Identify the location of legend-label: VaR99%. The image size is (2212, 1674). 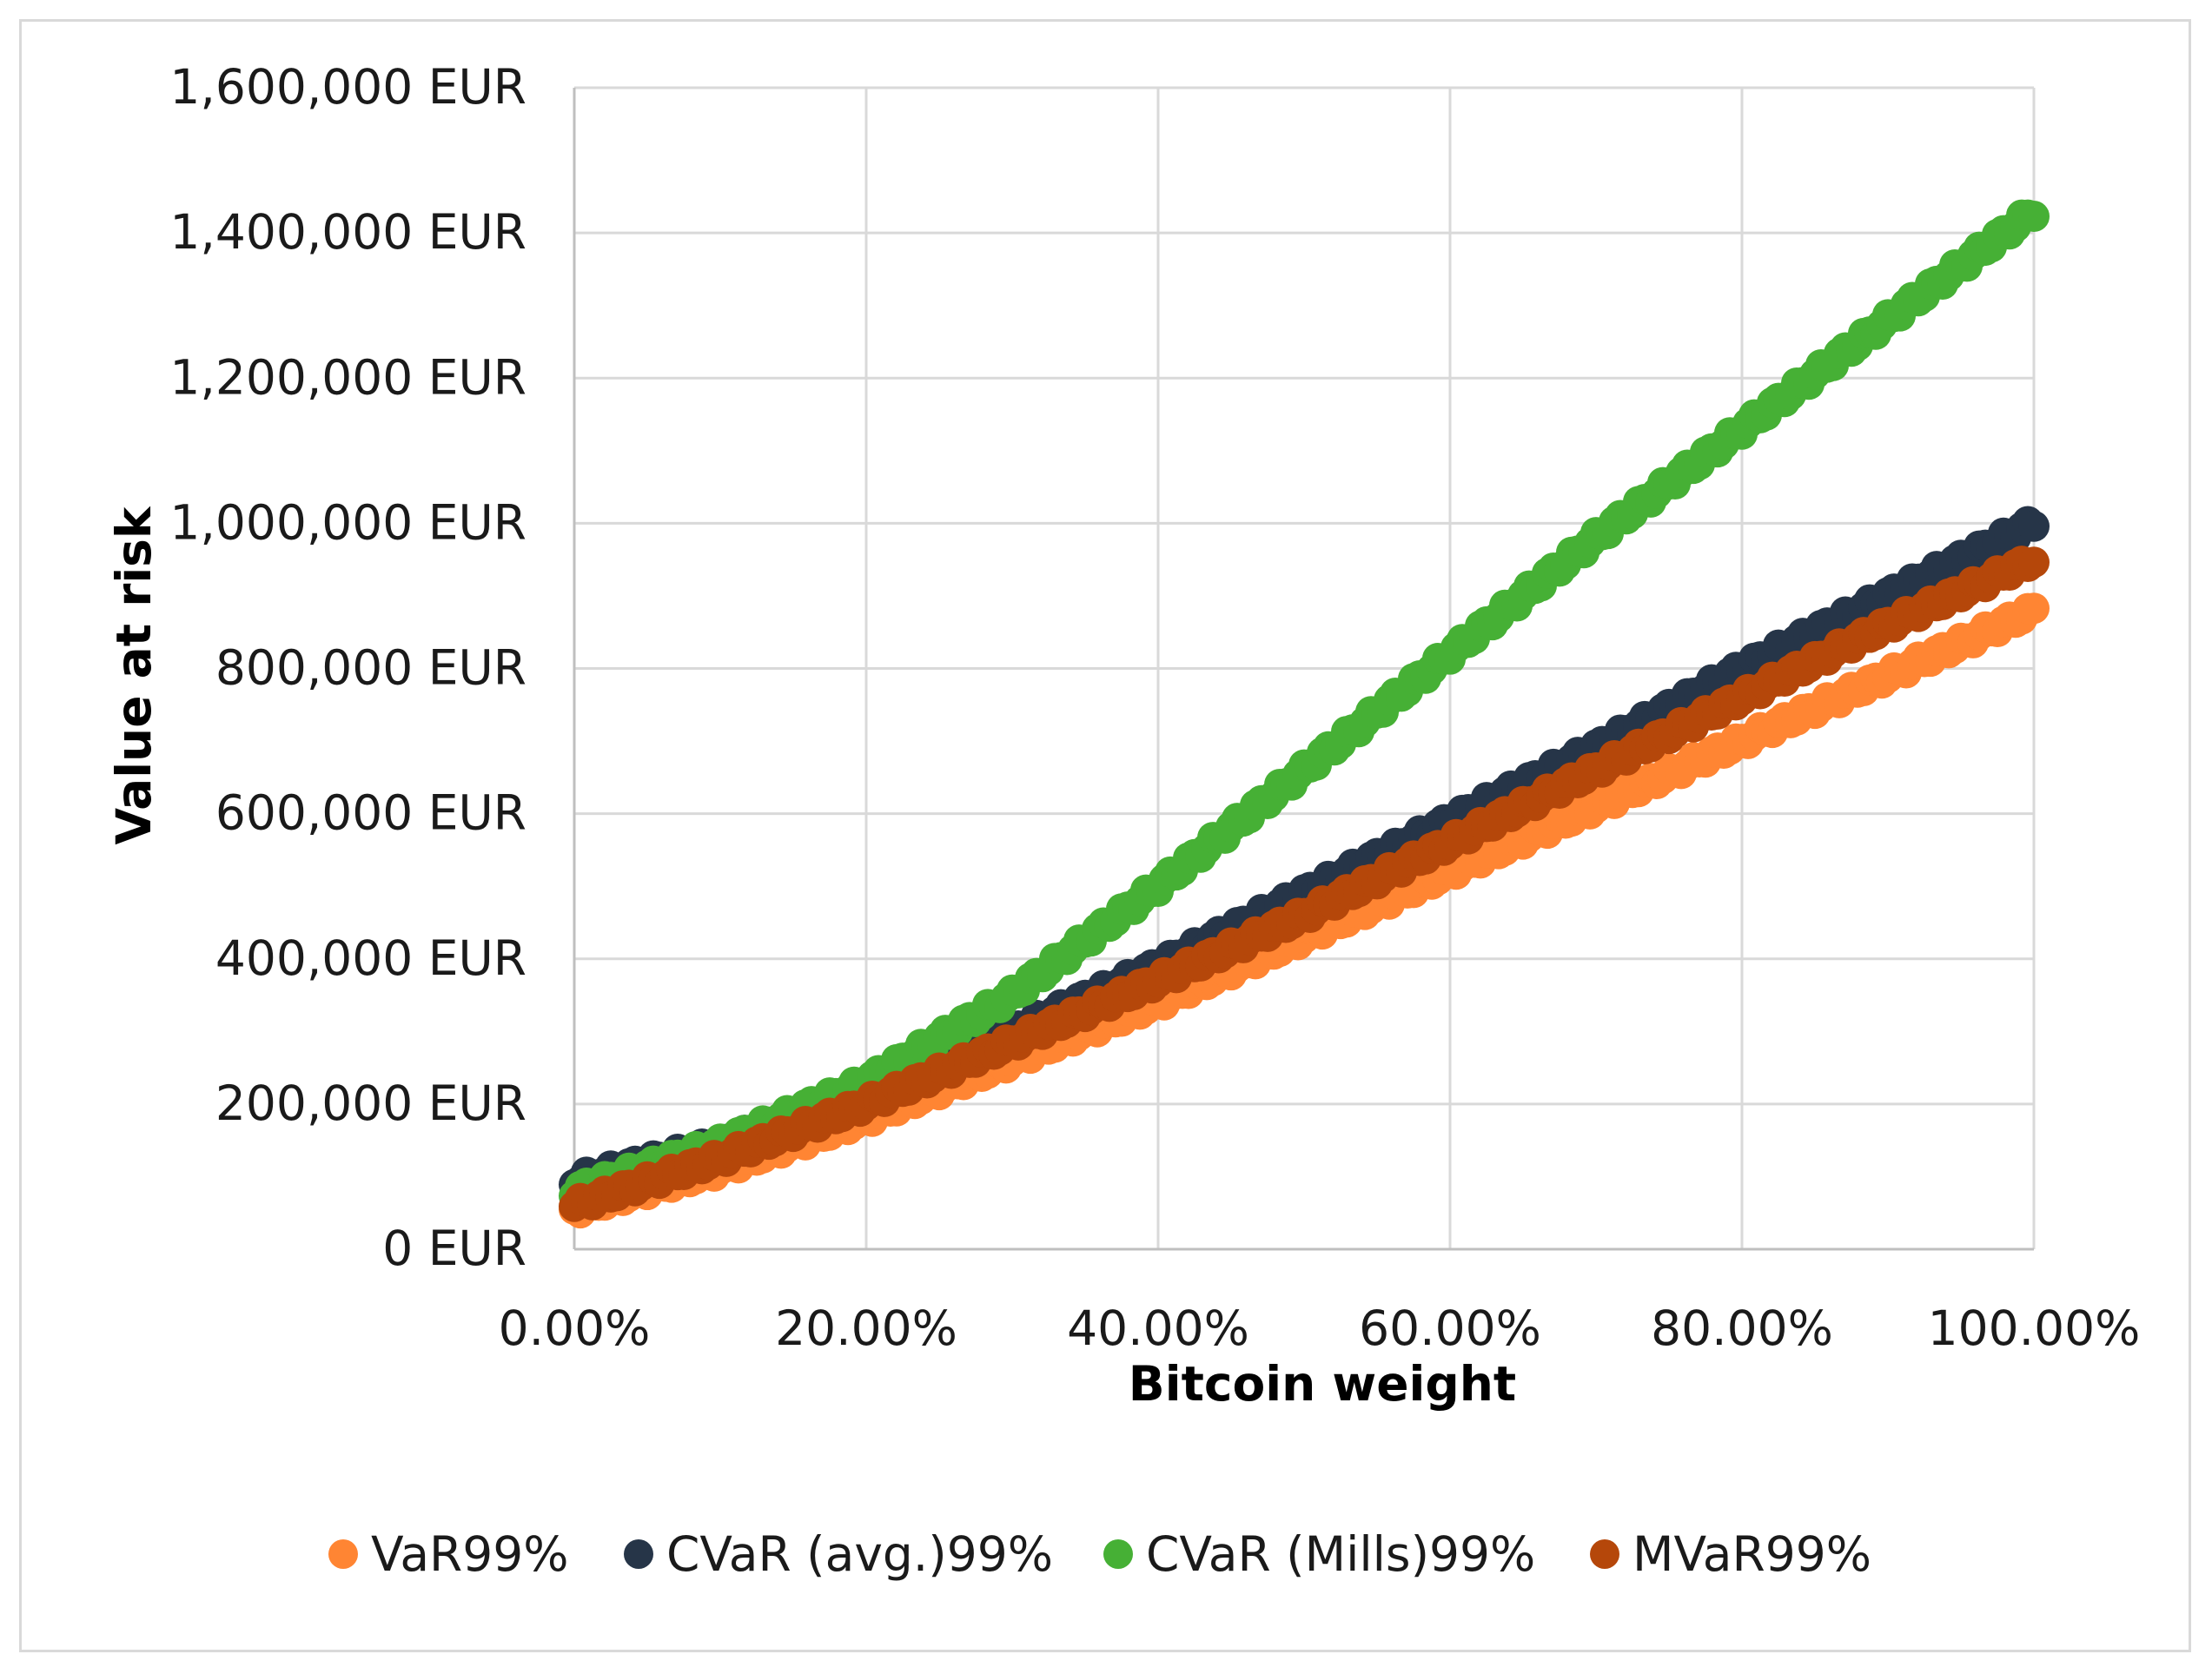
(470, 1554).